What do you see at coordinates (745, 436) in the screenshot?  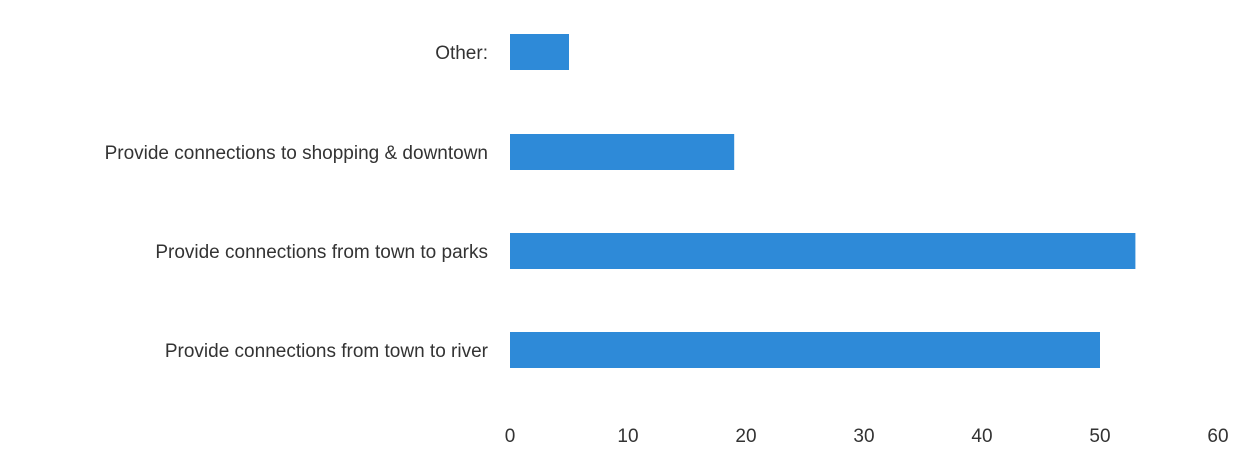 I see `x-tick-label-2: 20` at bounding box center [745, 436].